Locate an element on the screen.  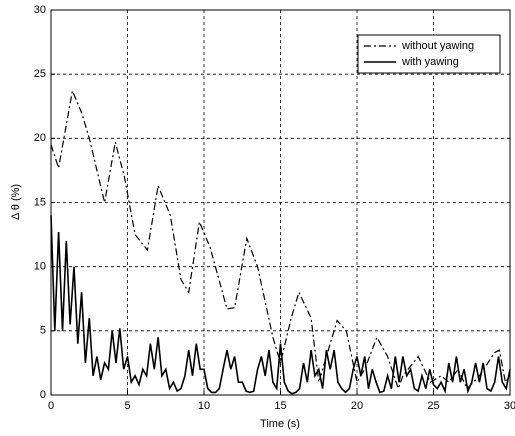
x-axis-label: Time (s) is located at coordinates (280, 424).